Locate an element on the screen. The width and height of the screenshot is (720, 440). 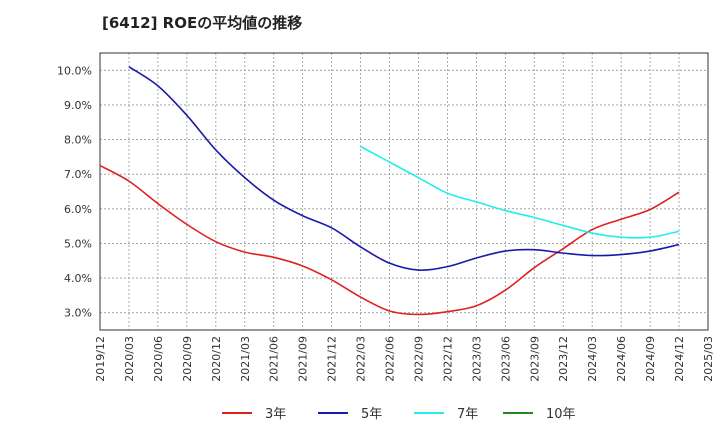
y-tick-label: 7.0% is located at coordinates (78, 174).